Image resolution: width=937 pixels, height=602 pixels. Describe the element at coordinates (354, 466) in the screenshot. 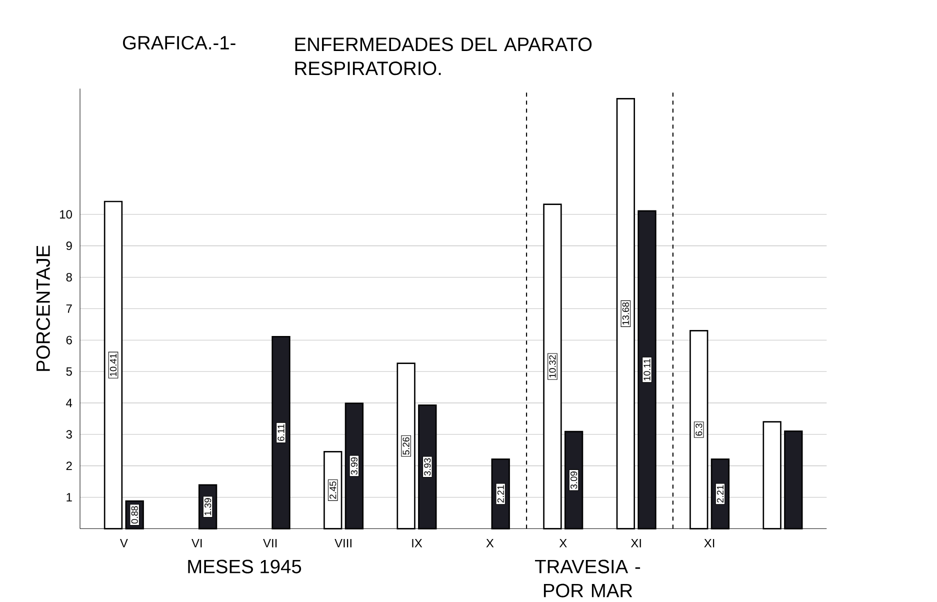

I see `data-label: 3.99` at that location.